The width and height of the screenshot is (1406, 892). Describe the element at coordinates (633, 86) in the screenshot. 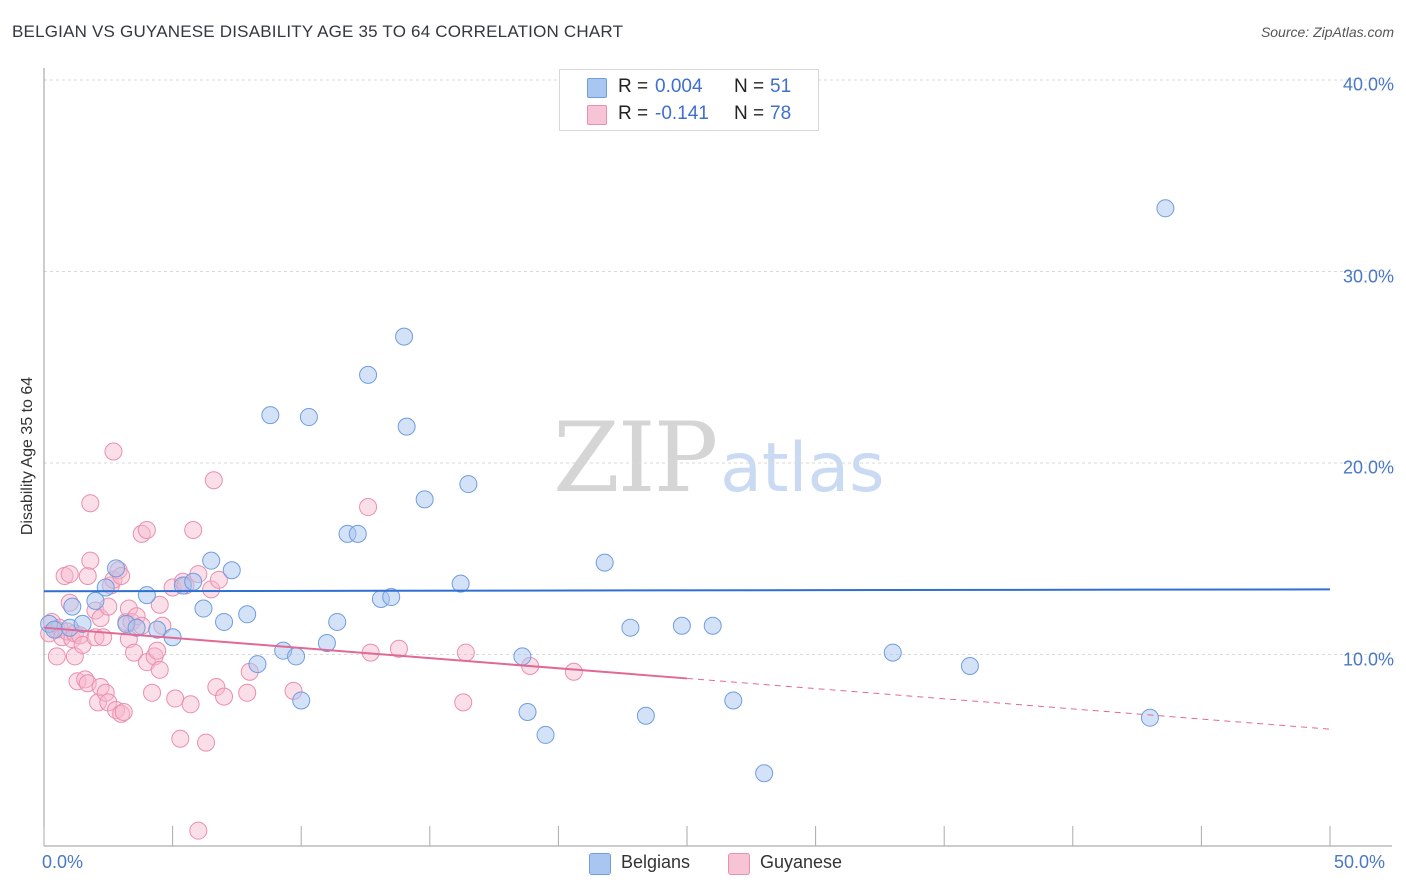

I see `legend-r-label-belgians: R =` at that location.